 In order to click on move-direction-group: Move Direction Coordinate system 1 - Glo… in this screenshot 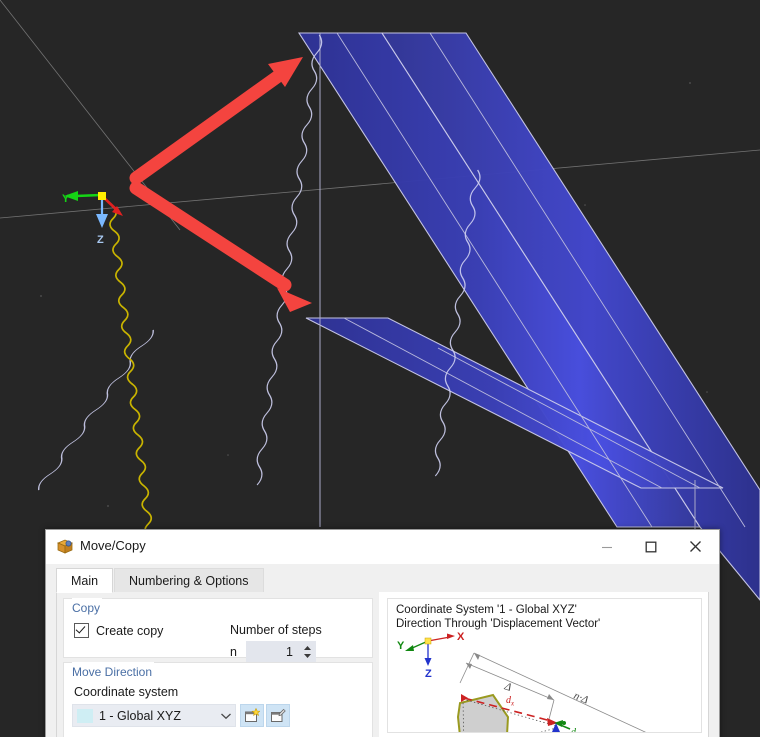, I will do `click(218, 699)`.